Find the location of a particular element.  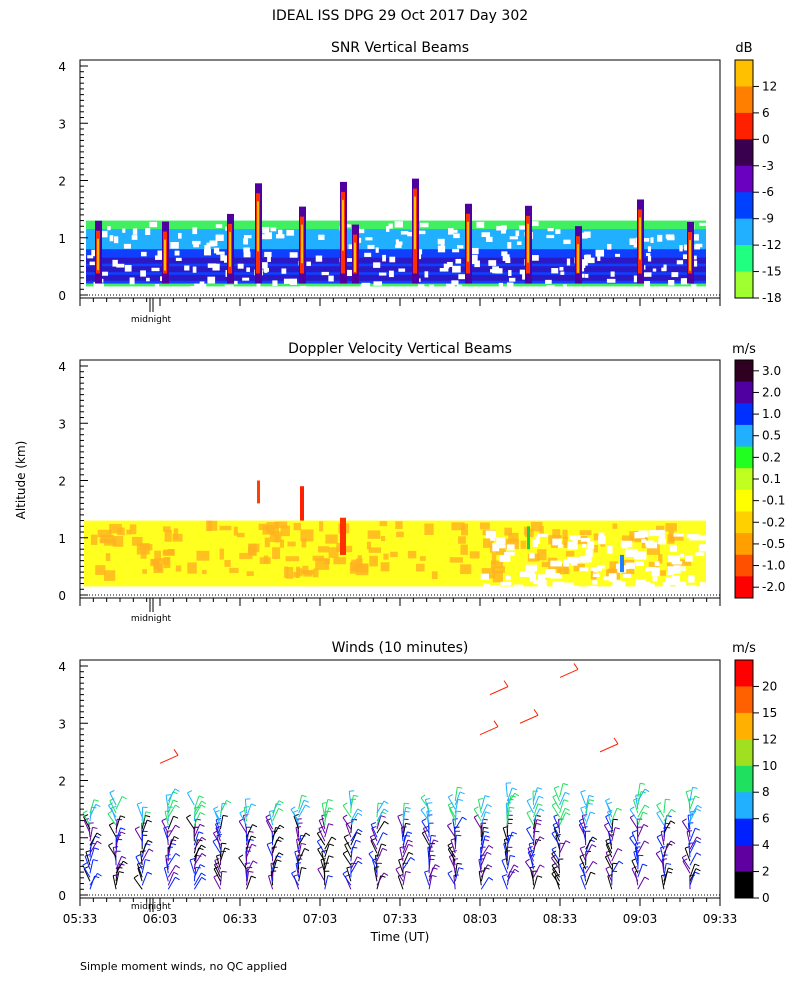

snr-colorbar-label: -6 is located at coordinates (768, 192).